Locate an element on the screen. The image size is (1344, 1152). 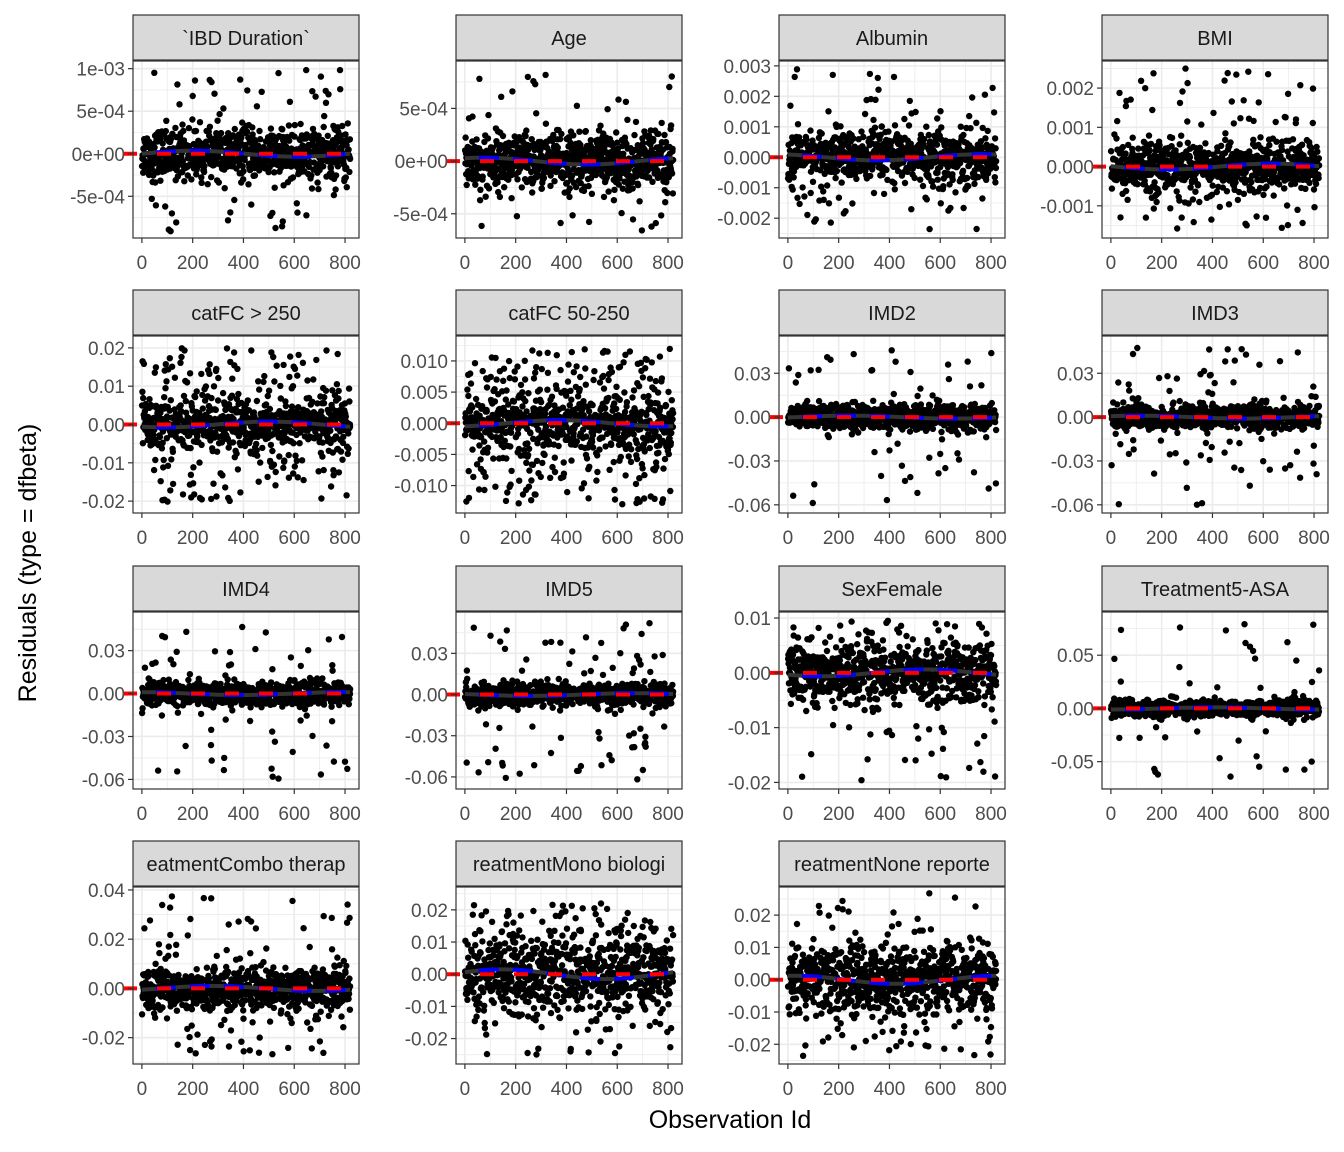
loess-line is located at coordinates (892, 157).